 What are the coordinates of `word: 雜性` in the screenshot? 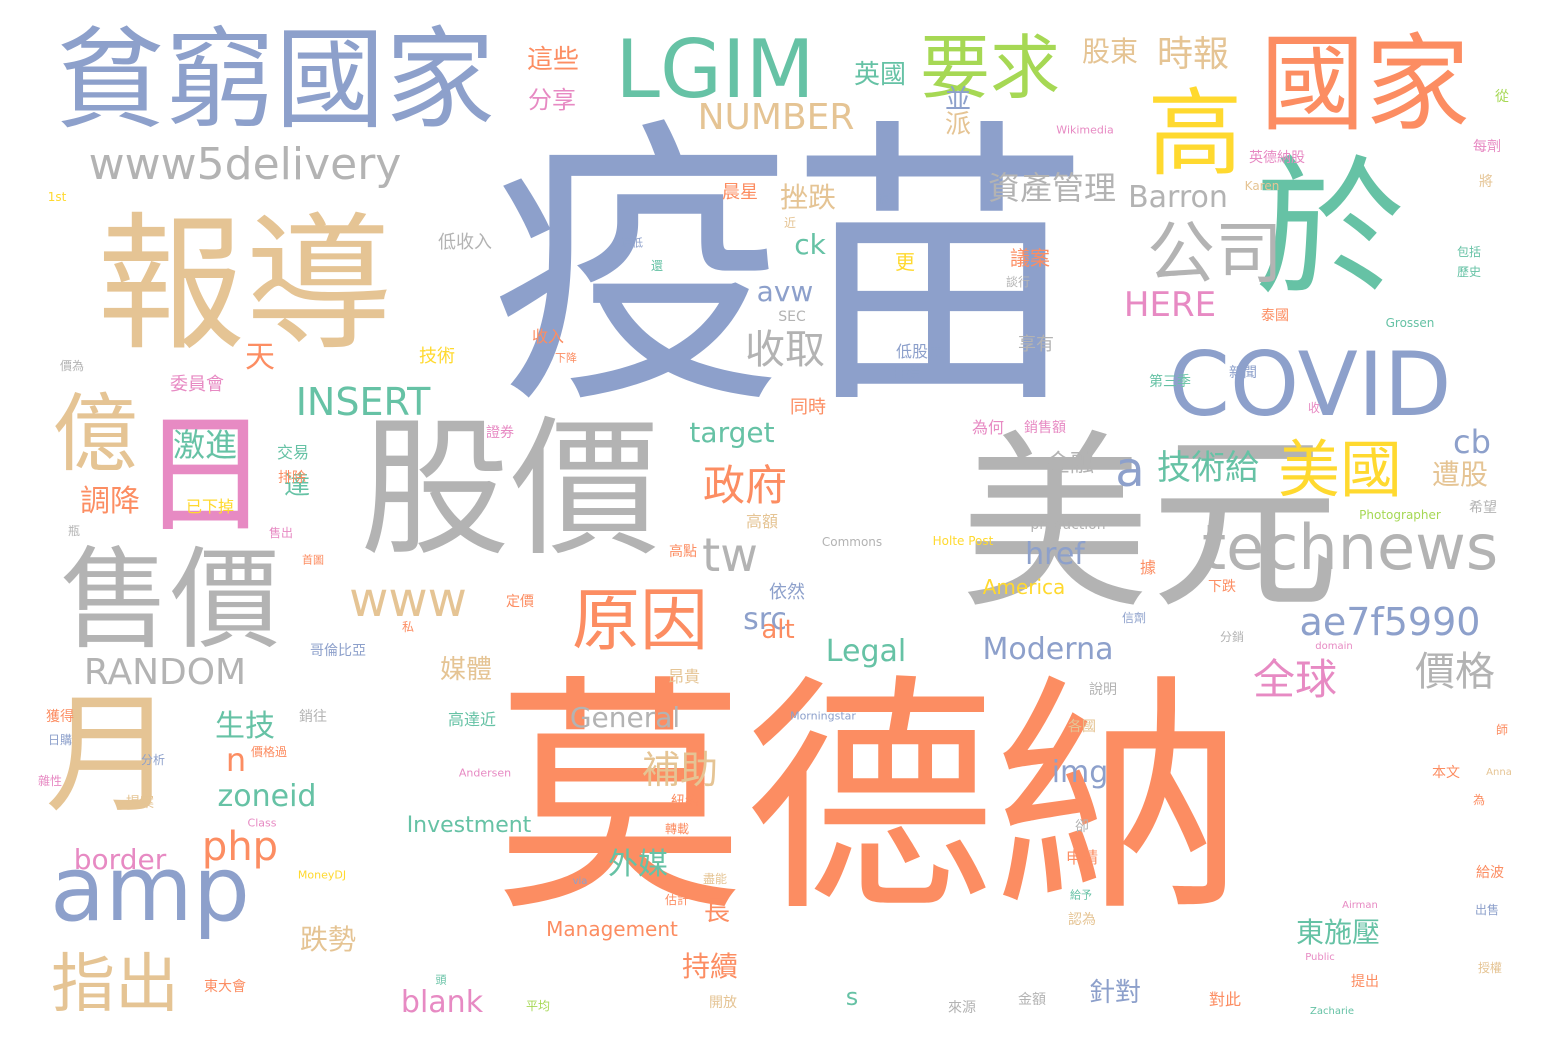 It's located at (50, 781).